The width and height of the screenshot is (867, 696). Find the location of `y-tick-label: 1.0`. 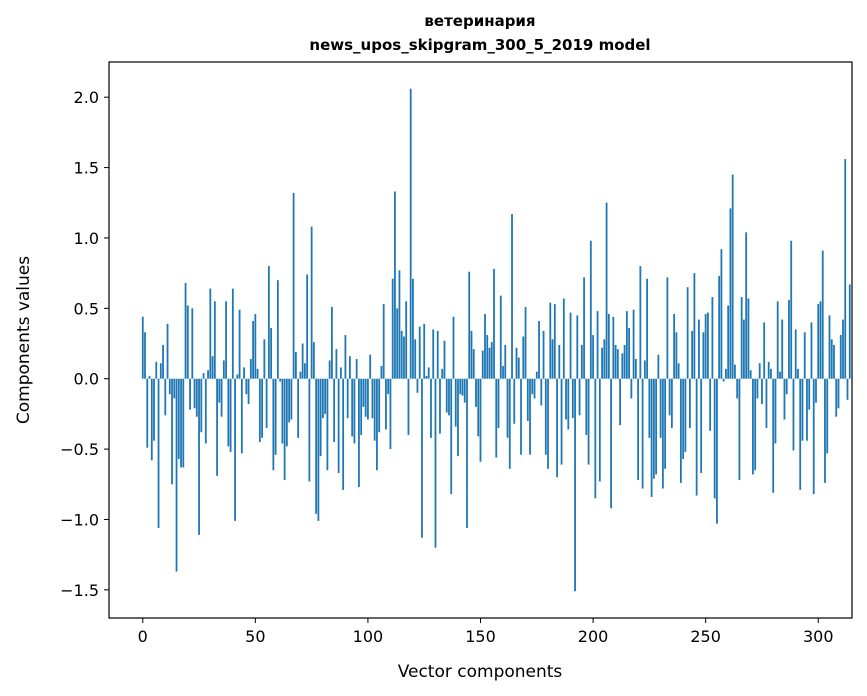

y-tick-label: 1.0 is located at coordinates (86, 238).